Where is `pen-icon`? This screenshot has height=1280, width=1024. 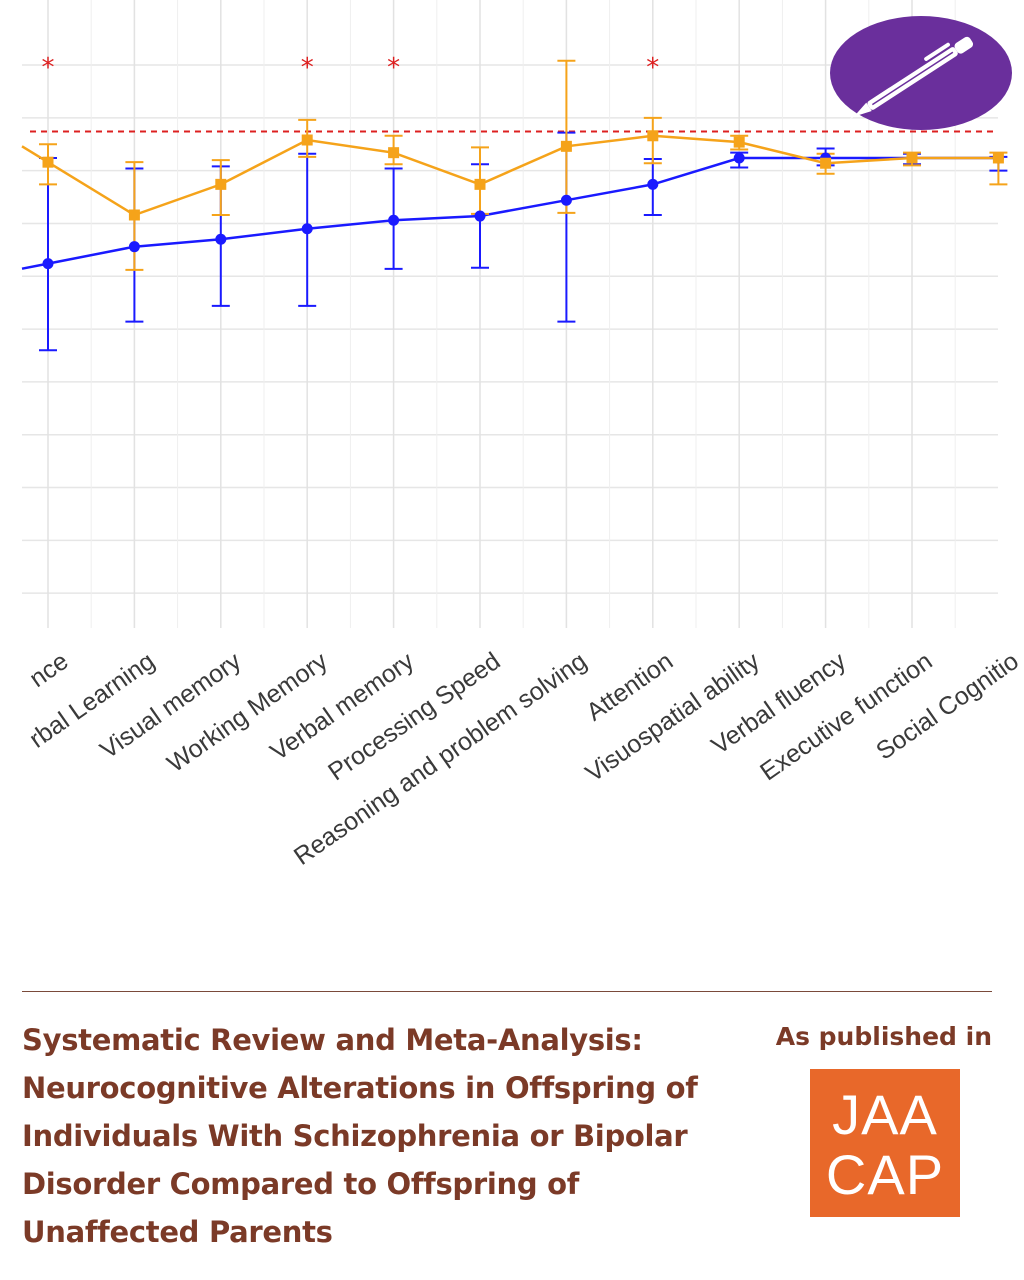
pen-icon is located at coordinates (911, 78).